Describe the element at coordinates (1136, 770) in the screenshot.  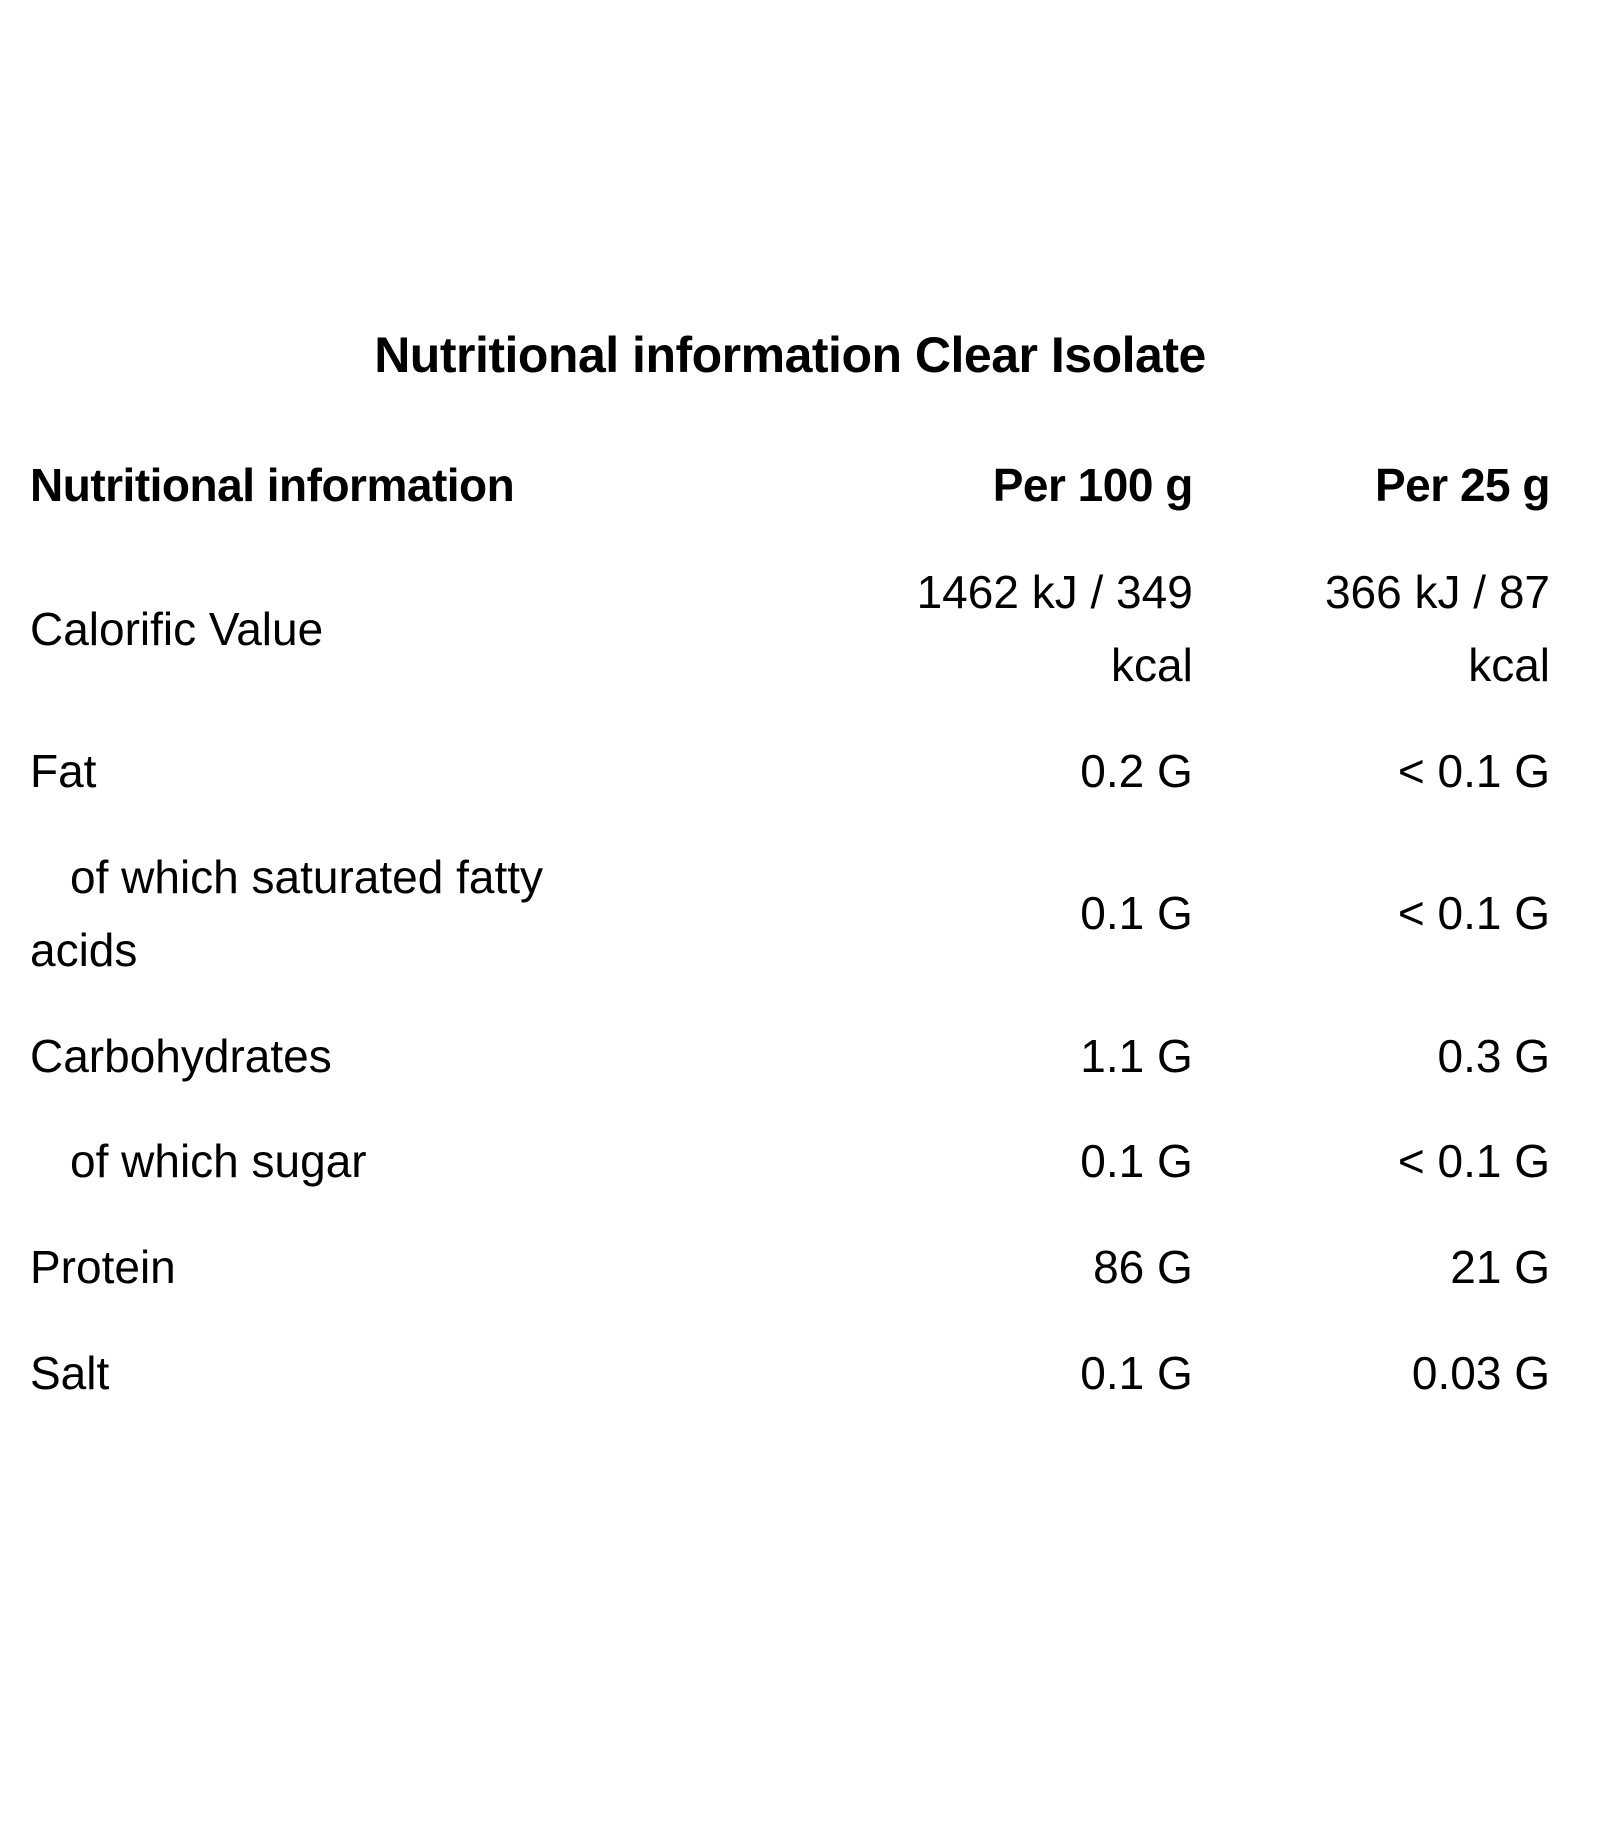
I see `fat-per-100g: 0.2 G` at that location.